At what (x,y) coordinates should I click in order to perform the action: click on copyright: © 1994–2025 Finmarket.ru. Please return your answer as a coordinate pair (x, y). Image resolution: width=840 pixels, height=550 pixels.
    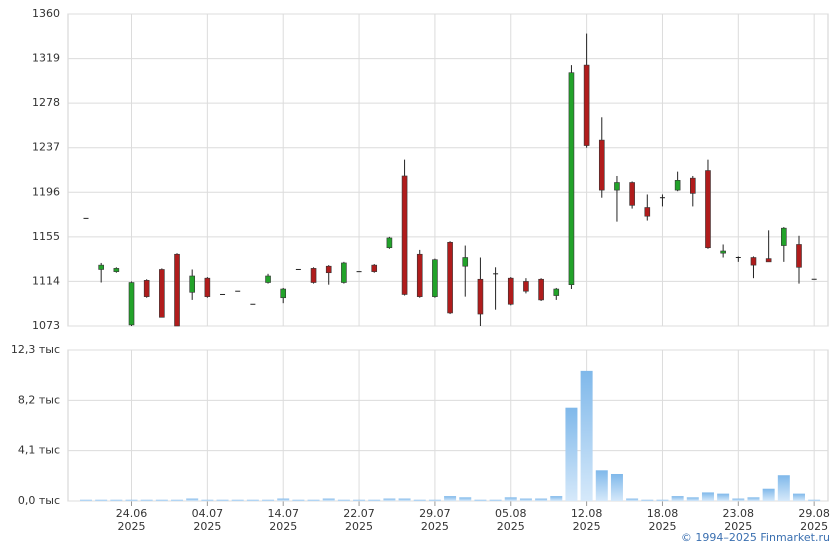
    Looking at the image, I should click on (755, 537).